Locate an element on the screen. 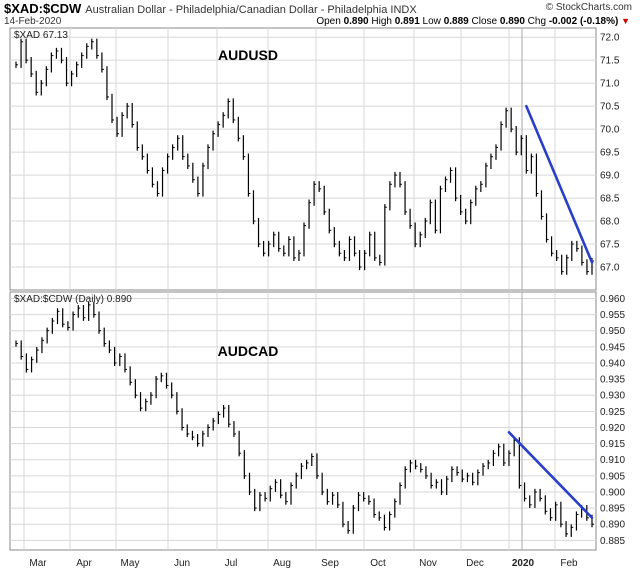 The width and height of the screenshot is (640, 571). x-tick-label: Sep is located at coordinates (330, 563).